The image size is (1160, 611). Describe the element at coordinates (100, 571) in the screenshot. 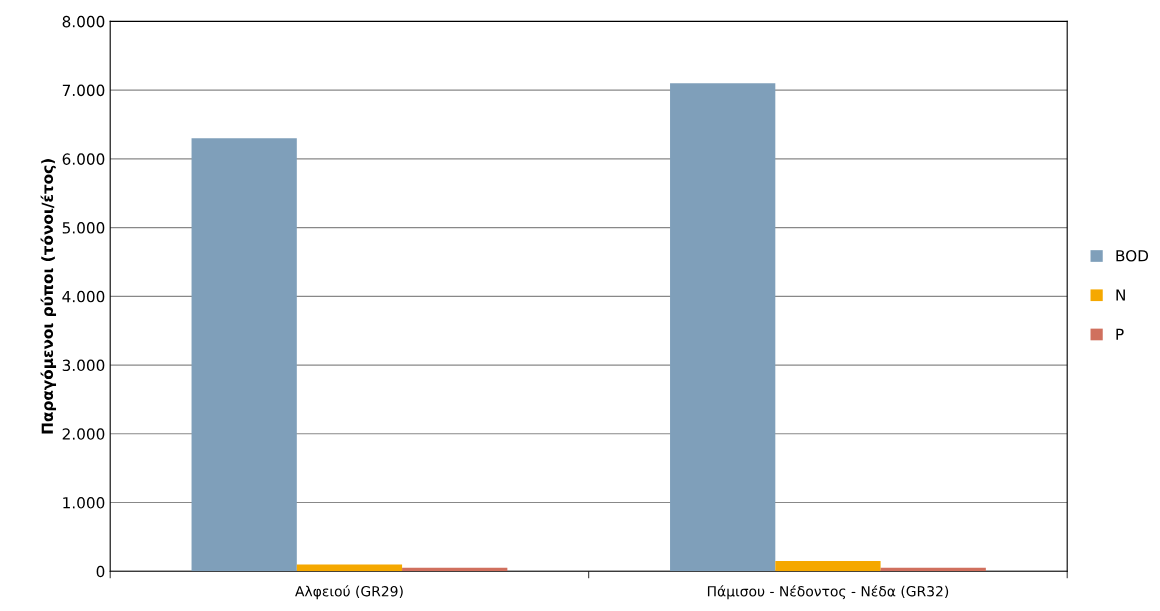

I see `y-tick-label: 0` at that location.